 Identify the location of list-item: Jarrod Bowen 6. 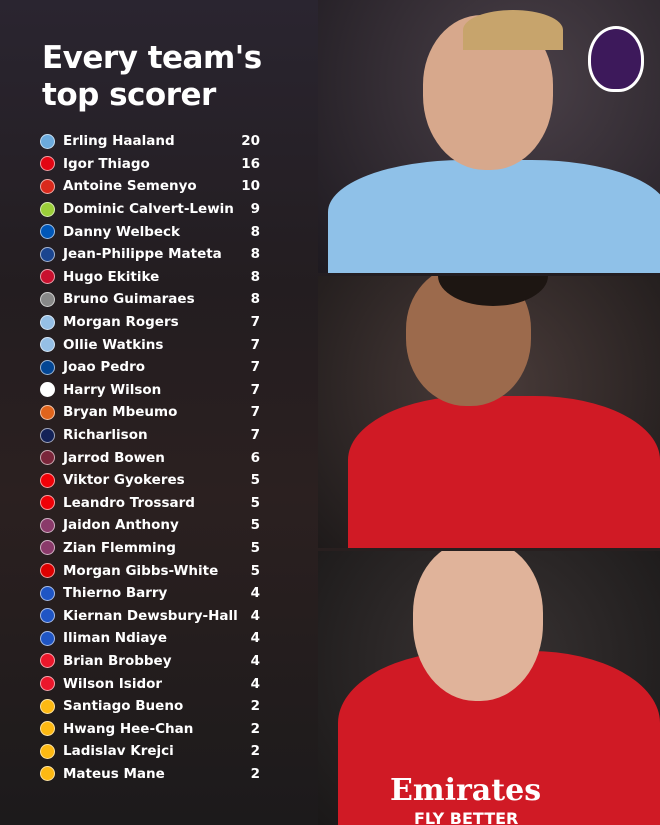
(150, 457).